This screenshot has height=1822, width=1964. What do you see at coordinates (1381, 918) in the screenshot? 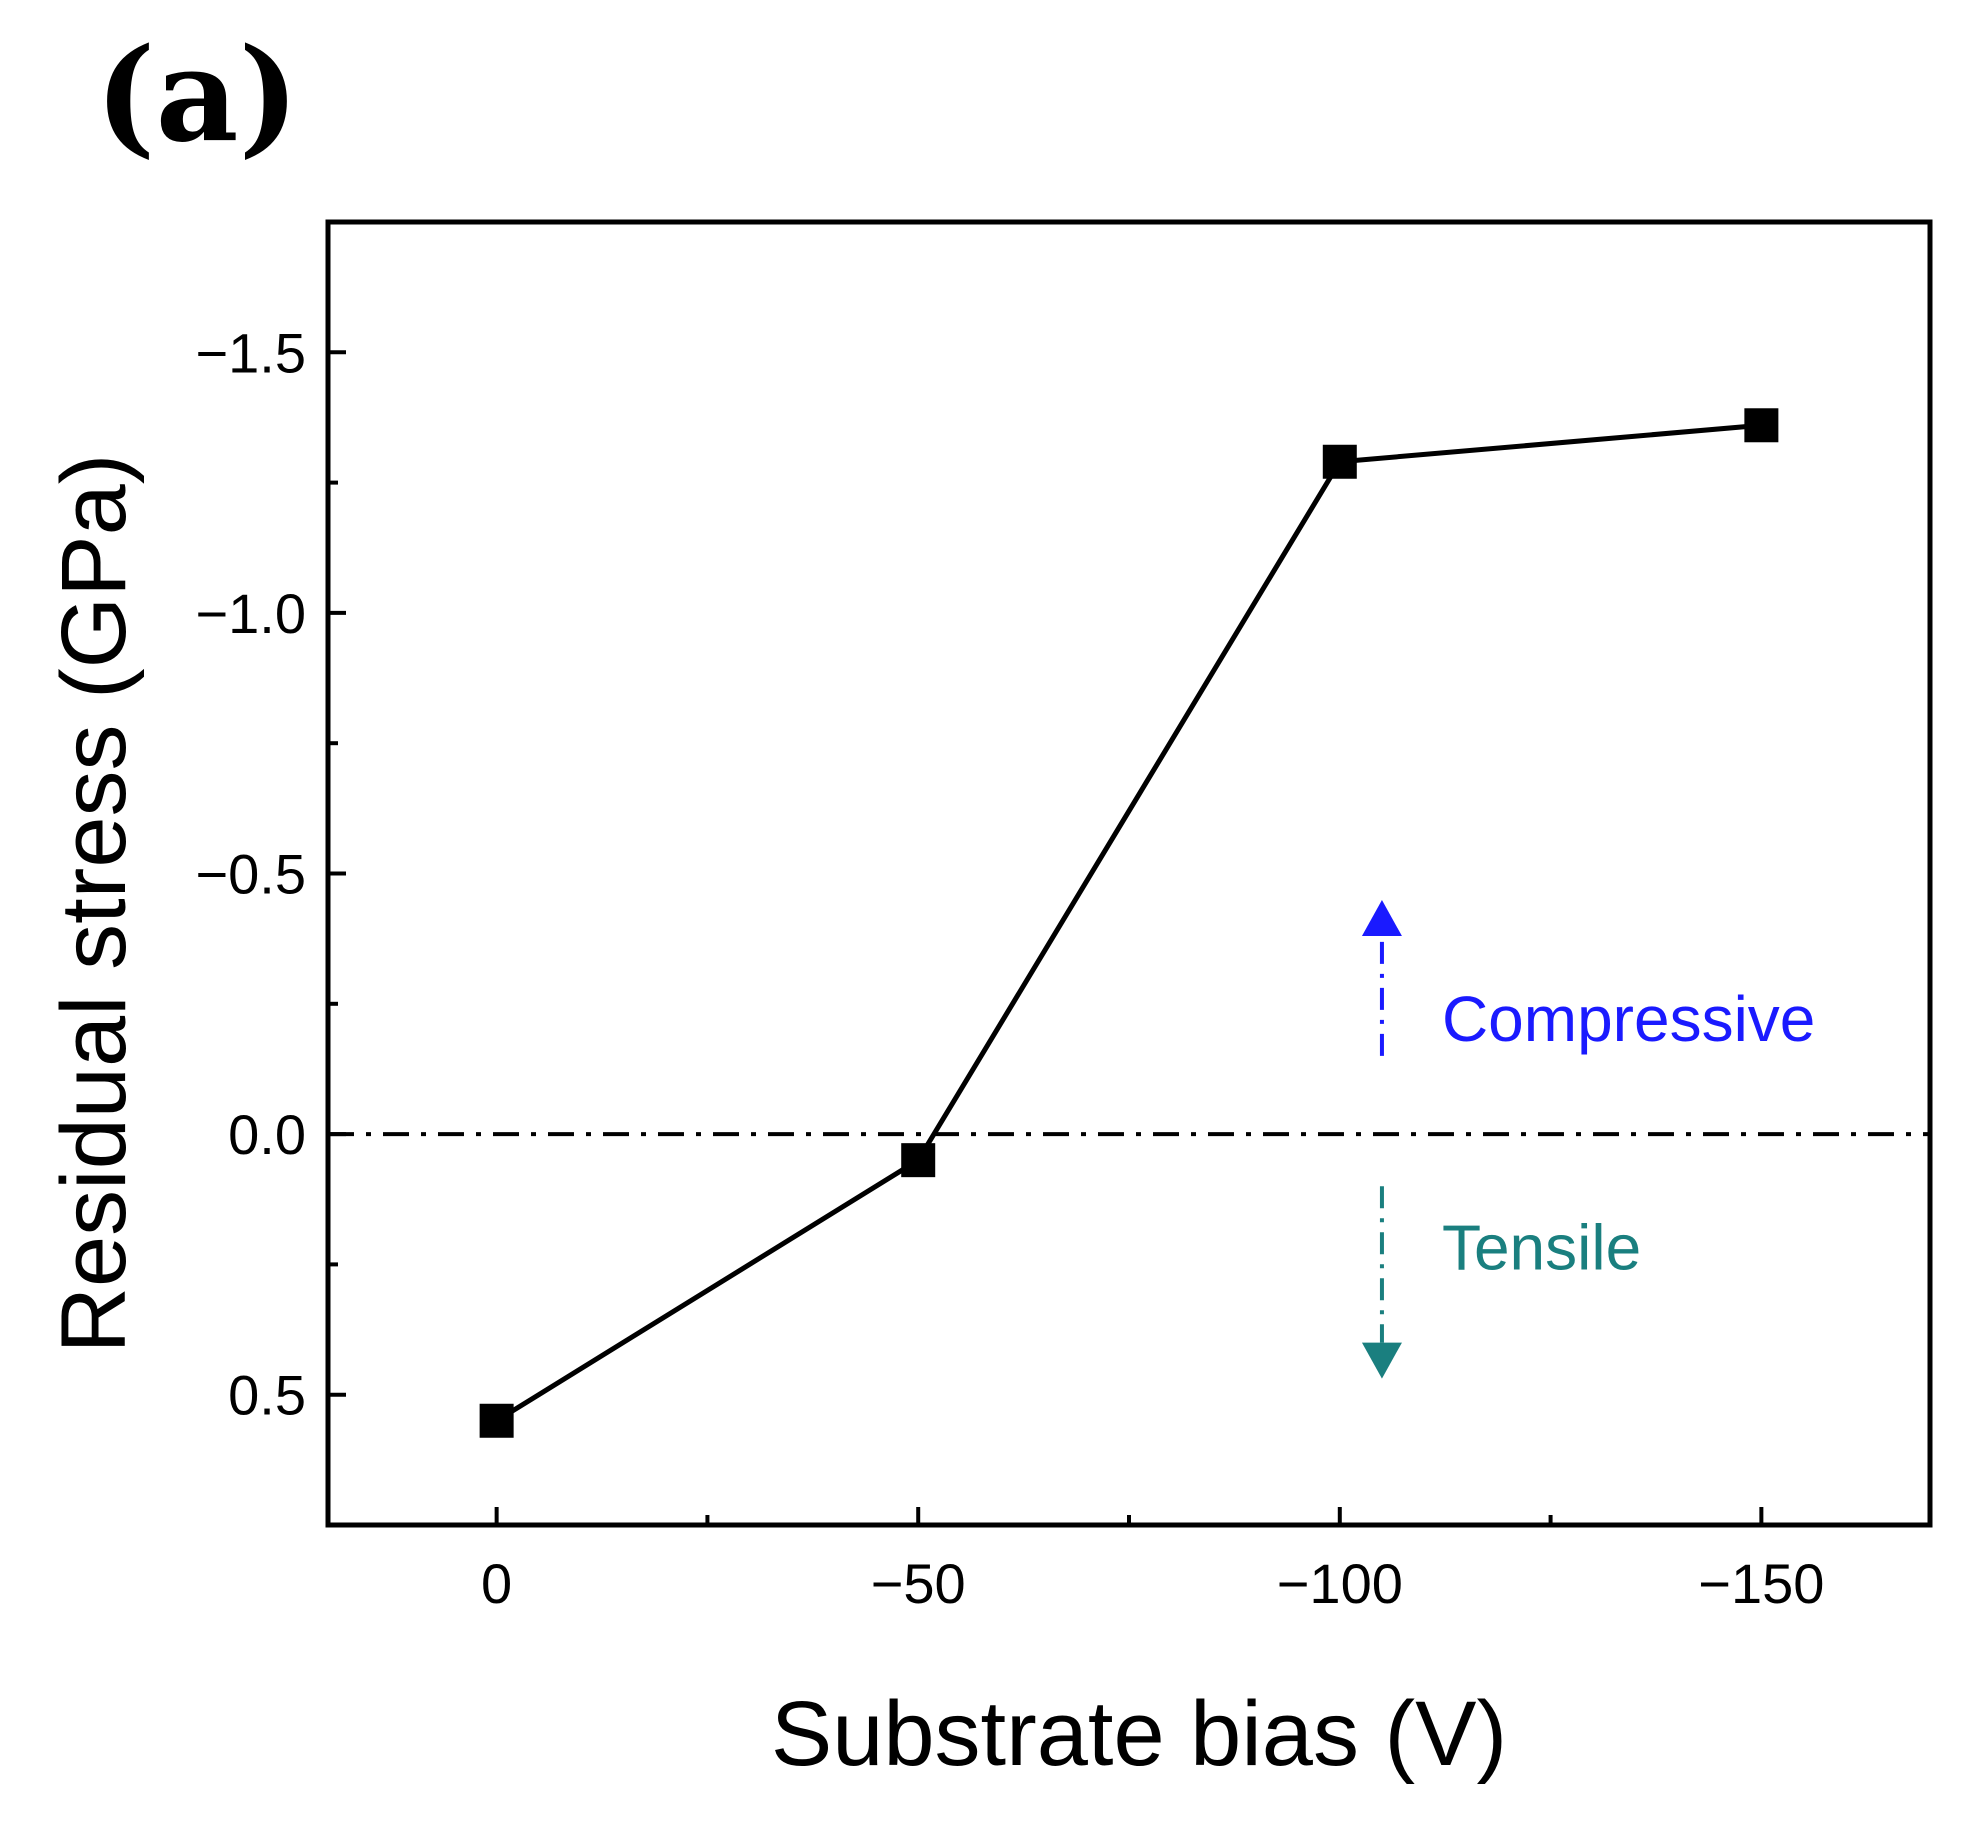
I see `compressive-arrow-head` at bounding box center [1381, 918].